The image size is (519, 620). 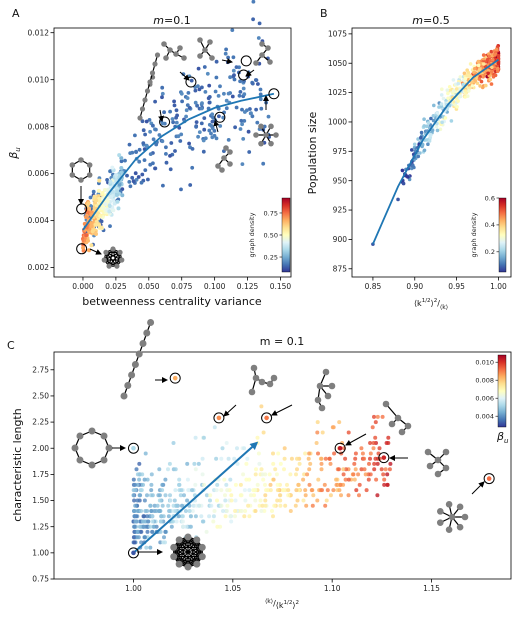 What do you see at coordinates (149, 86) in the screenshot?
I see `path-graph-icon` at bounding box center [149, 86].